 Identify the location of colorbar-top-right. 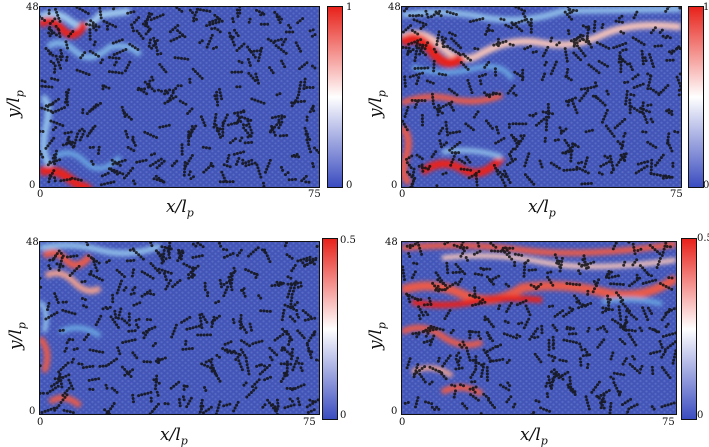
(696, 97).